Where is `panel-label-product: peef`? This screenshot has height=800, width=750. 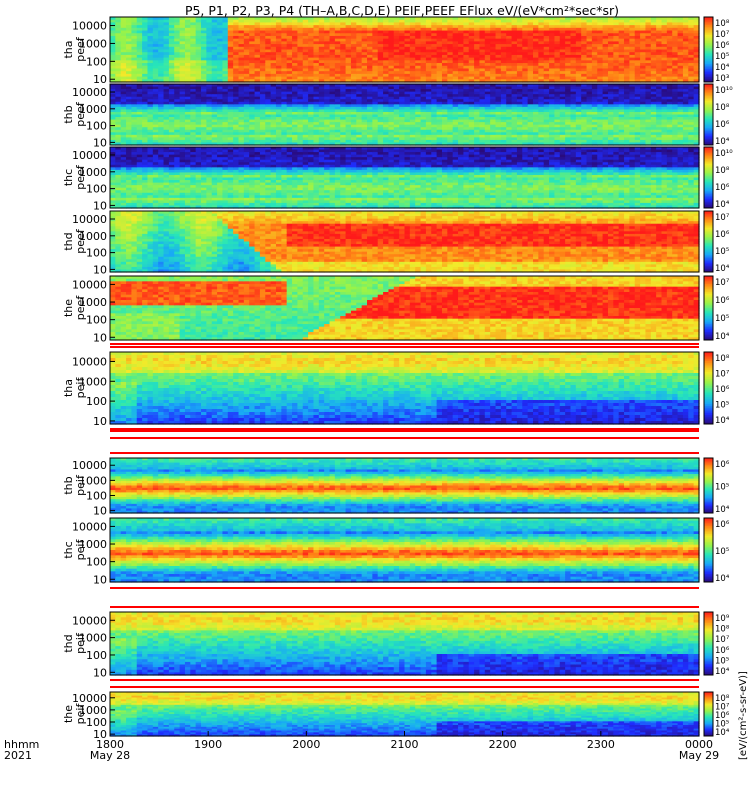 panel-label-product: peef is located at coordinates (80, 49).